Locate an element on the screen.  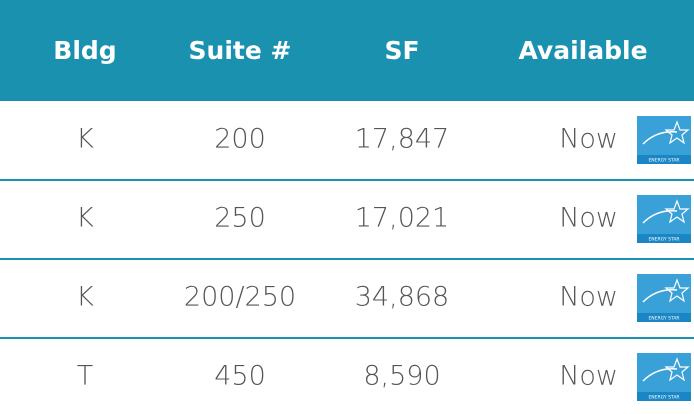
header-cell: Bldg is located at coordinates (84, 50).